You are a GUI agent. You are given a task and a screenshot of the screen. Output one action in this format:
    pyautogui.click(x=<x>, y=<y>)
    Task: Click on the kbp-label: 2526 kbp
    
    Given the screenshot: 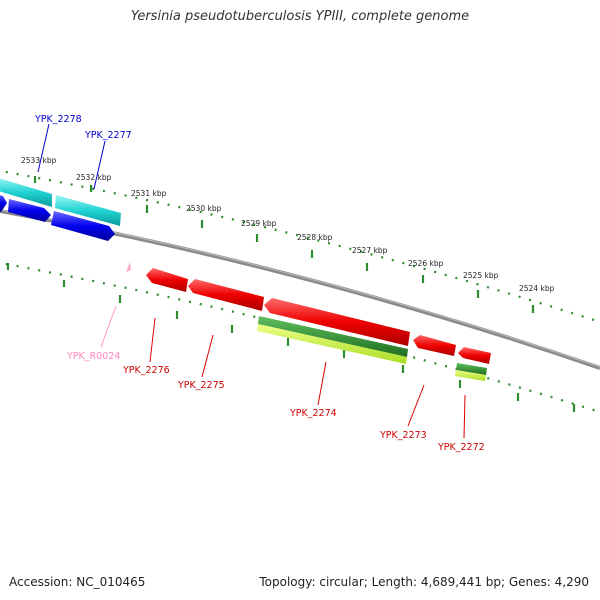 What is the action you would take?
    pyautogui.click(x=426, y=263)
    